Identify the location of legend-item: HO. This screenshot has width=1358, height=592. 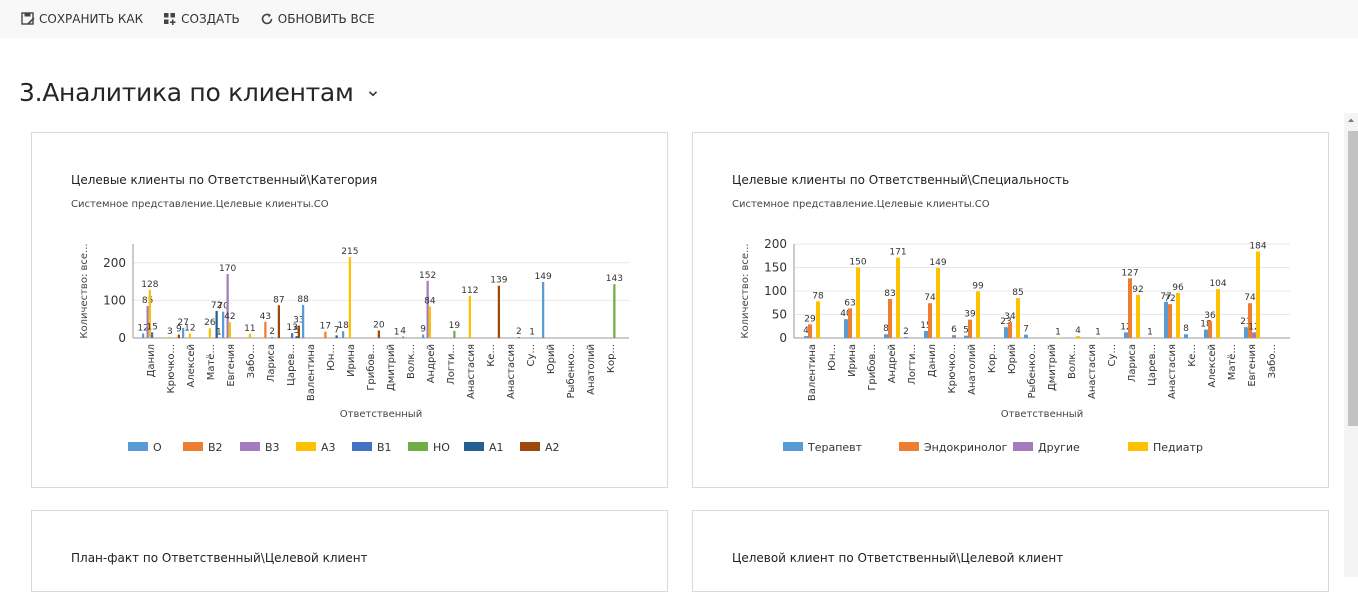
(441, 447).